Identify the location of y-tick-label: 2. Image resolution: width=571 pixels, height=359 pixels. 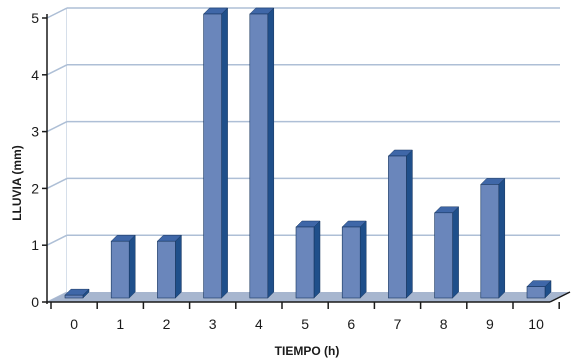
(35, 188).